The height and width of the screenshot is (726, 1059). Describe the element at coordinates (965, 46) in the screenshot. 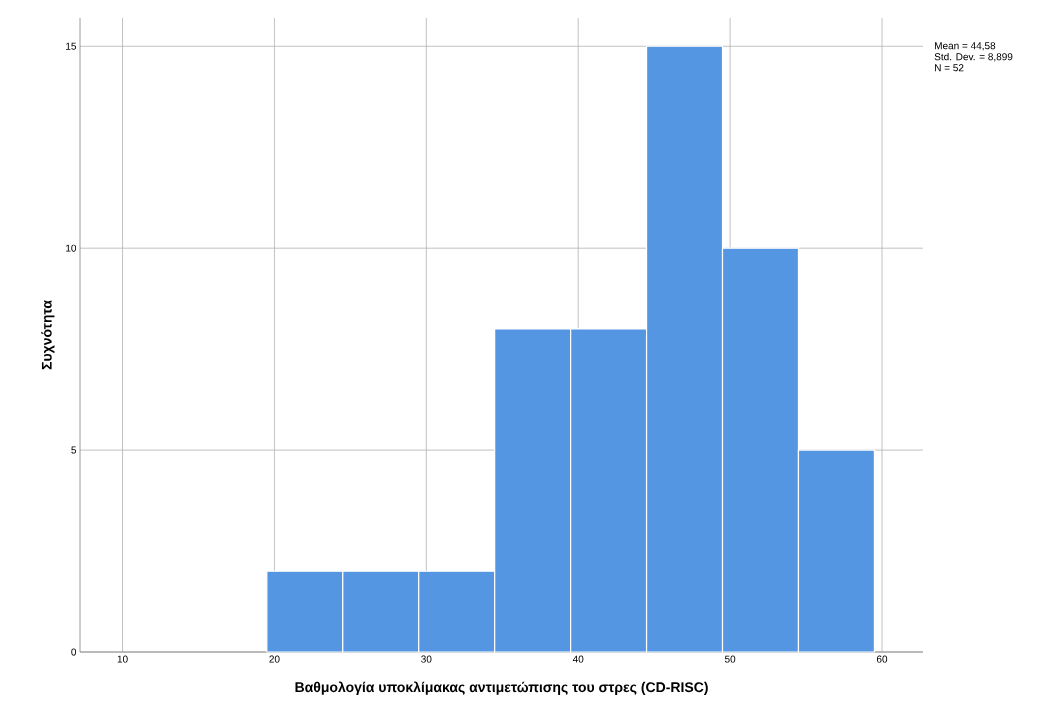

I see `text: Mean = 44,58` at that location.